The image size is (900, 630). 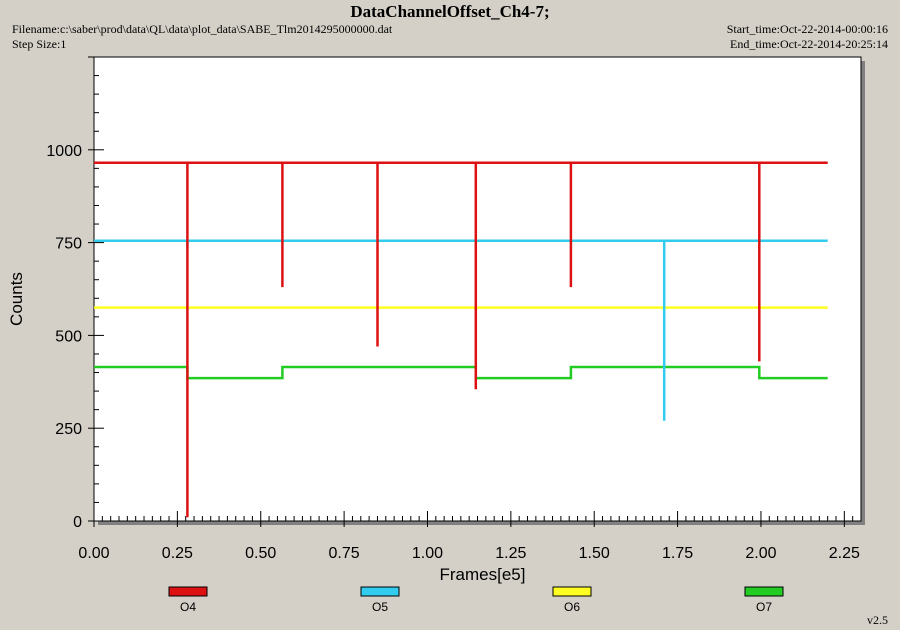 I want to click on end-time-text: End_time:Oct-22-2014-20:25:14, so click(x=809, y=44).